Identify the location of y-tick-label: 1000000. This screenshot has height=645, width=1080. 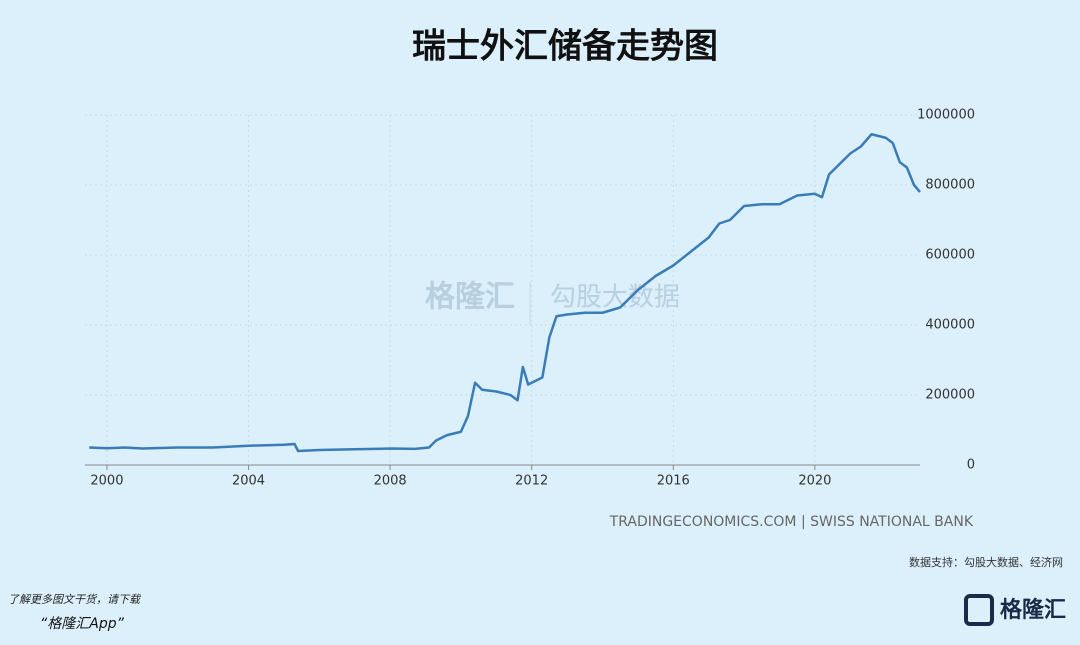
(946, 115).